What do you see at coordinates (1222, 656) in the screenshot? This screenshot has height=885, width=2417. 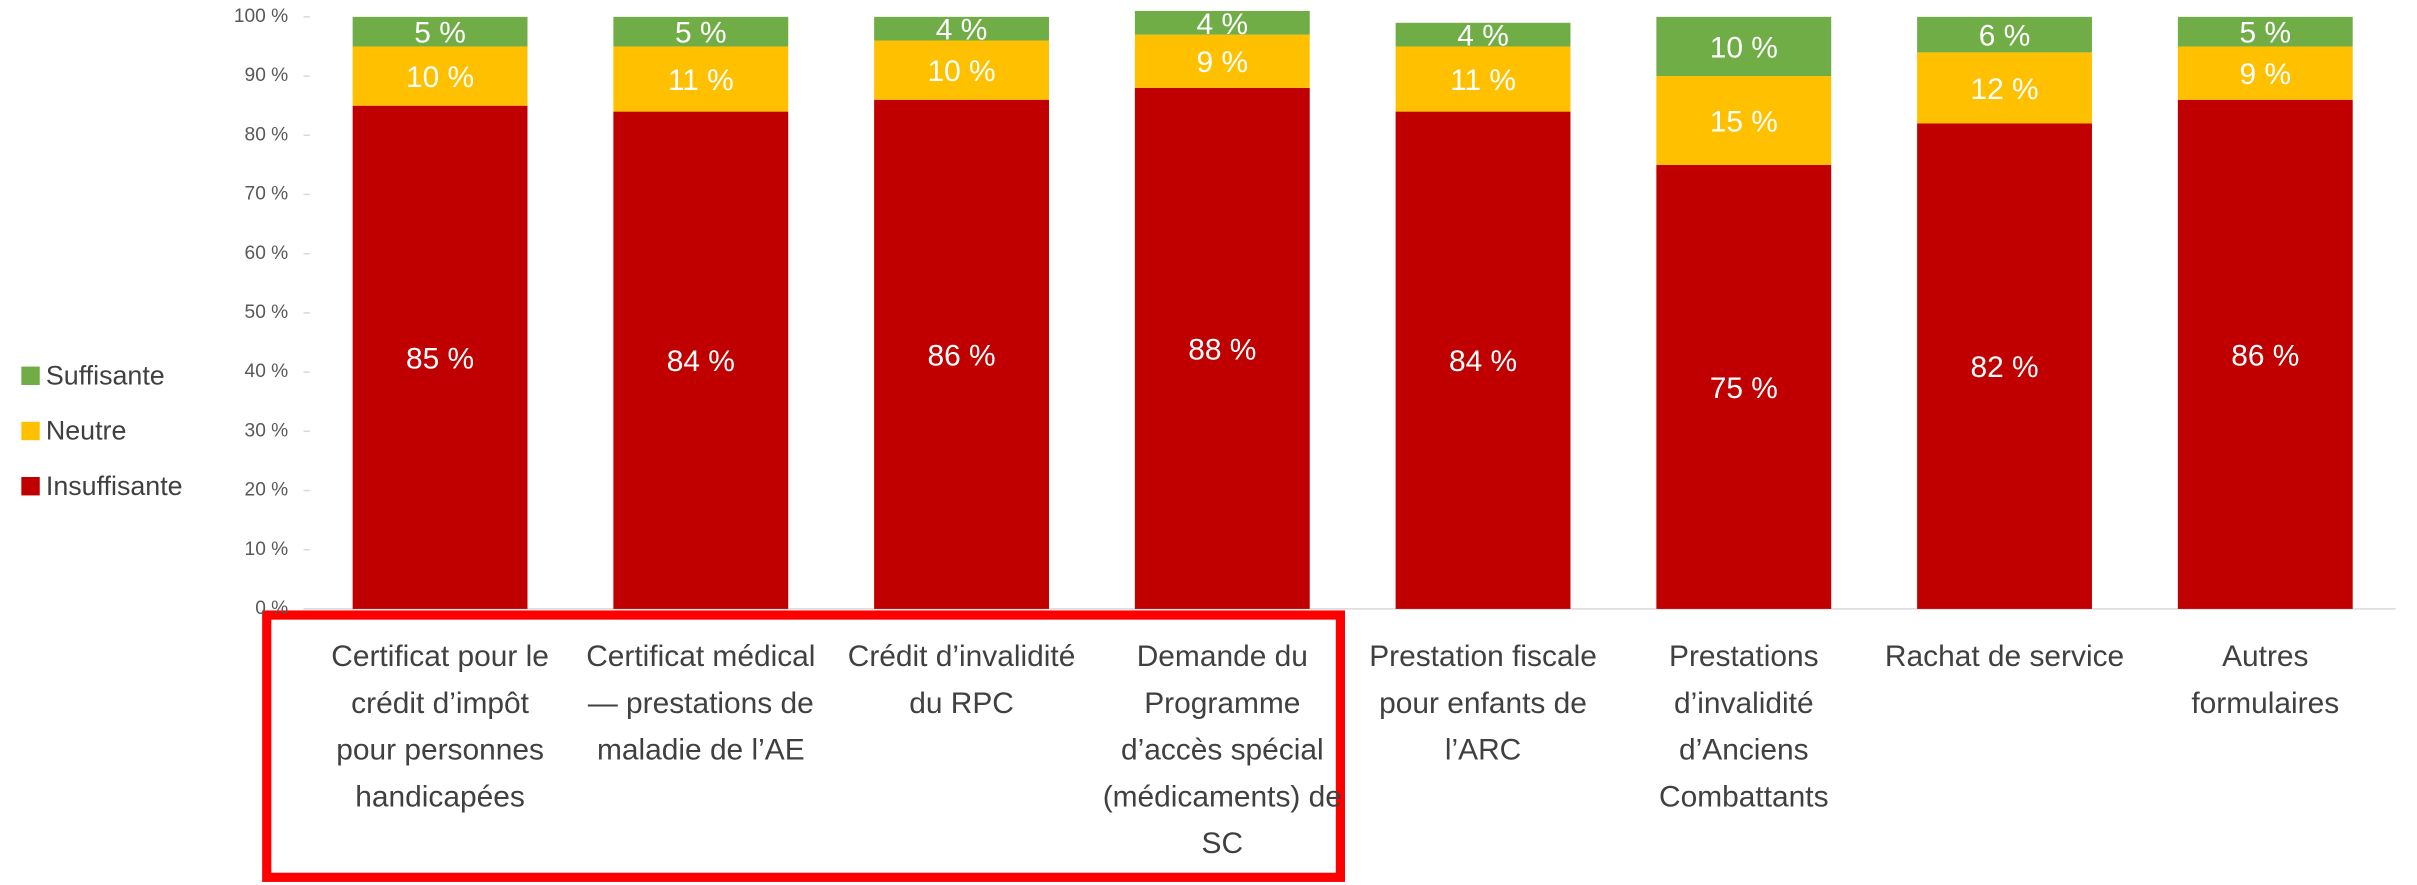 I see `x-tick-line: Demande du` at bounding box center [1222, 656].